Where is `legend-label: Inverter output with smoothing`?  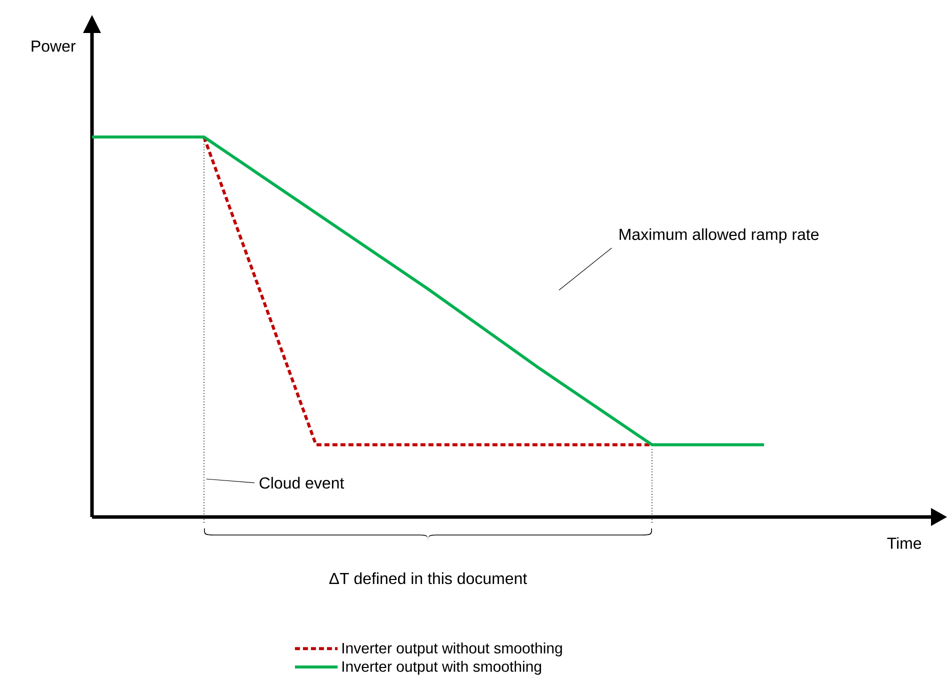
legend-label: Inverter output with smoothing is located at coordinates (442, 667).